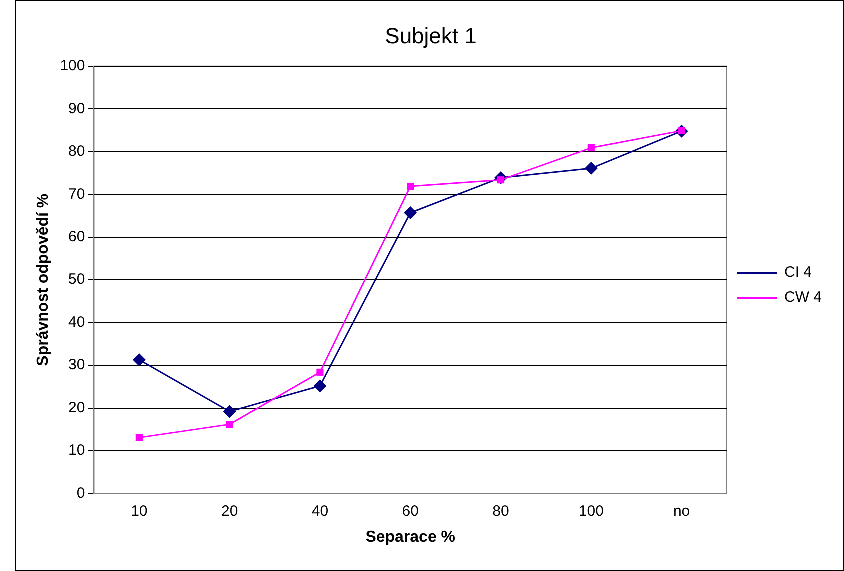 The height and width of the screenshot is (571, 844). Describe the element at coordinates (798, 273) in the screenshot. I see `legend-label: CI 4` at that location.